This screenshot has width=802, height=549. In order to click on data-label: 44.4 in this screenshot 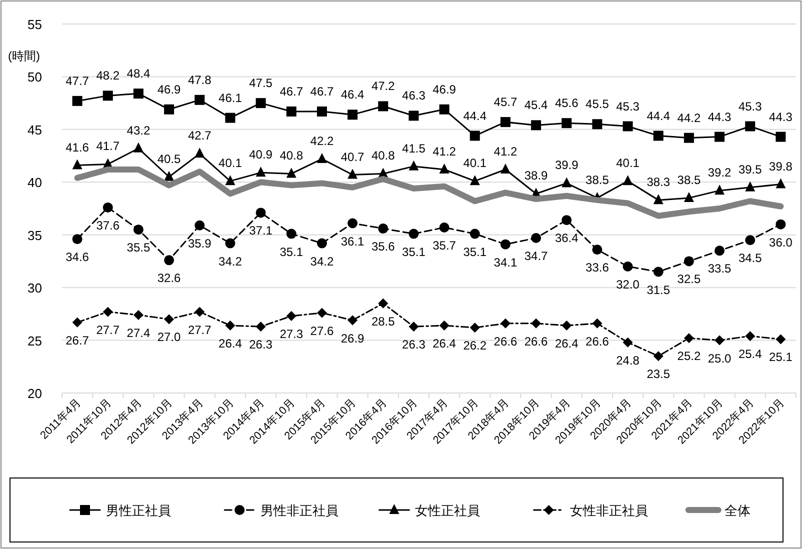, I will do `click(658, 115)`.